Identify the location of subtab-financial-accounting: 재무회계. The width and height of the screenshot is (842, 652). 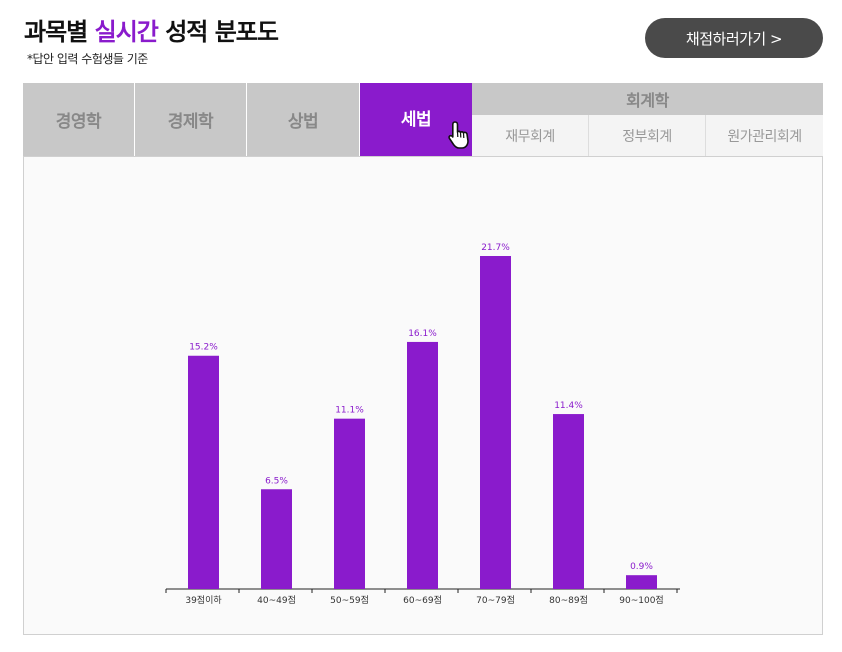
(530, 135).